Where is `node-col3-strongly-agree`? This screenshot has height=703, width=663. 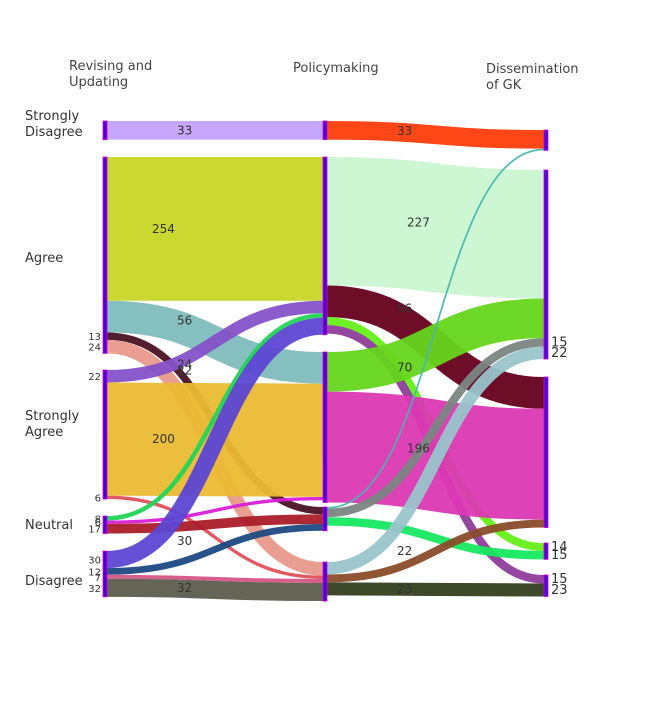 node-col3-strongly-agree is located at coordinates (546, 452).